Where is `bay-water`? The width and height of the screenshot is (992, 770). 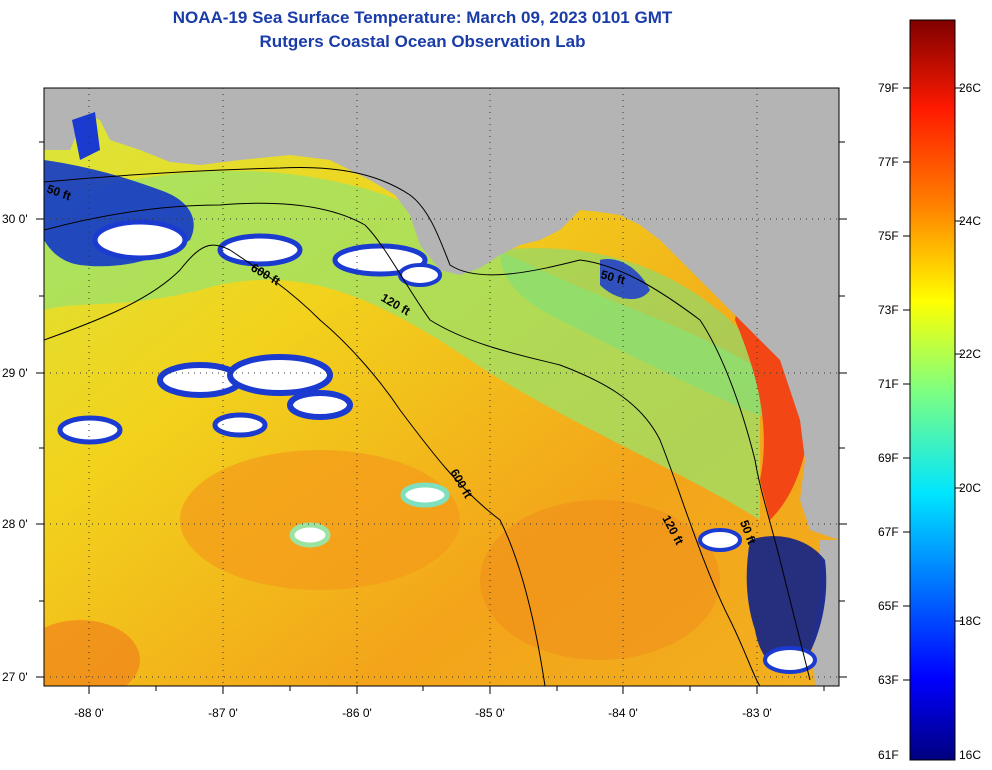
bay-water is located at coordinates (635, 334).